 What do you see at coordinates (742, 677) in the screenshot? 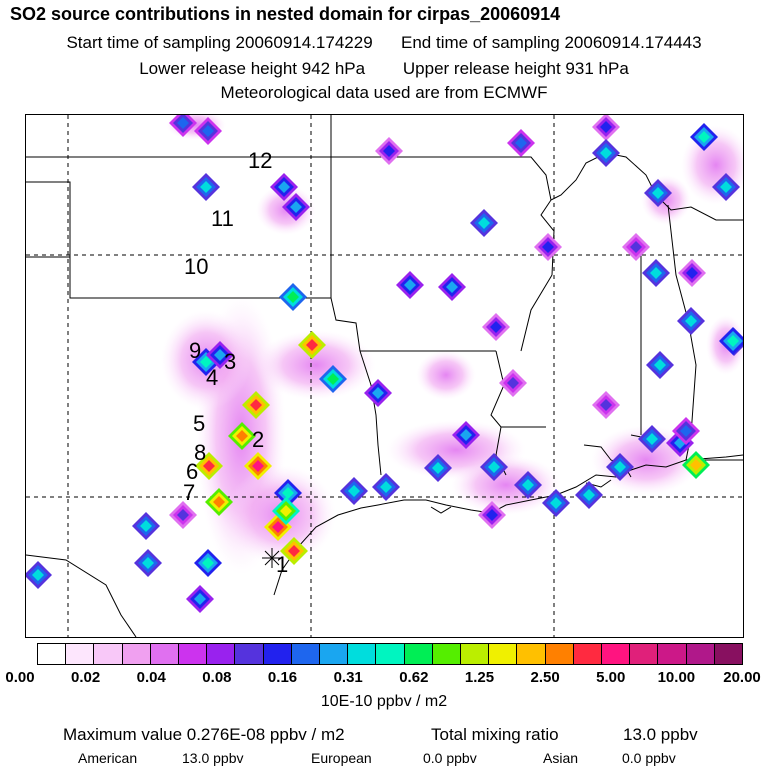
I see `colorbar-tick-label: 20.00` at bounding box center [742, 677].